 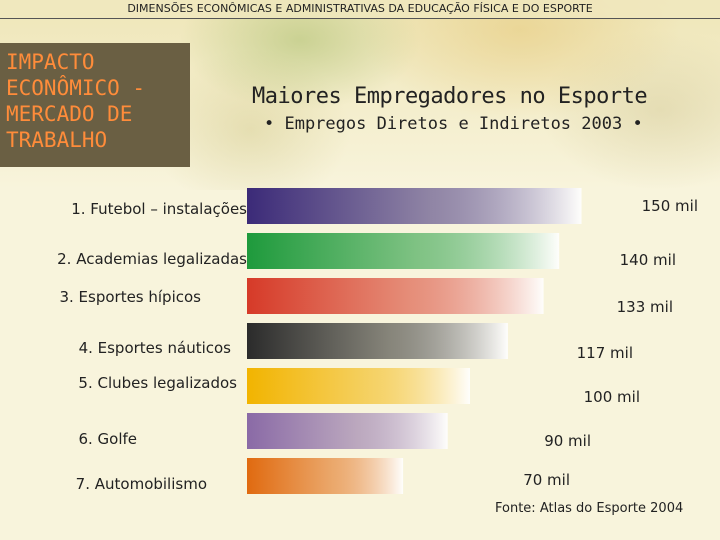 I want to click on value-label: 150 mil, so click(x=670, y=206).